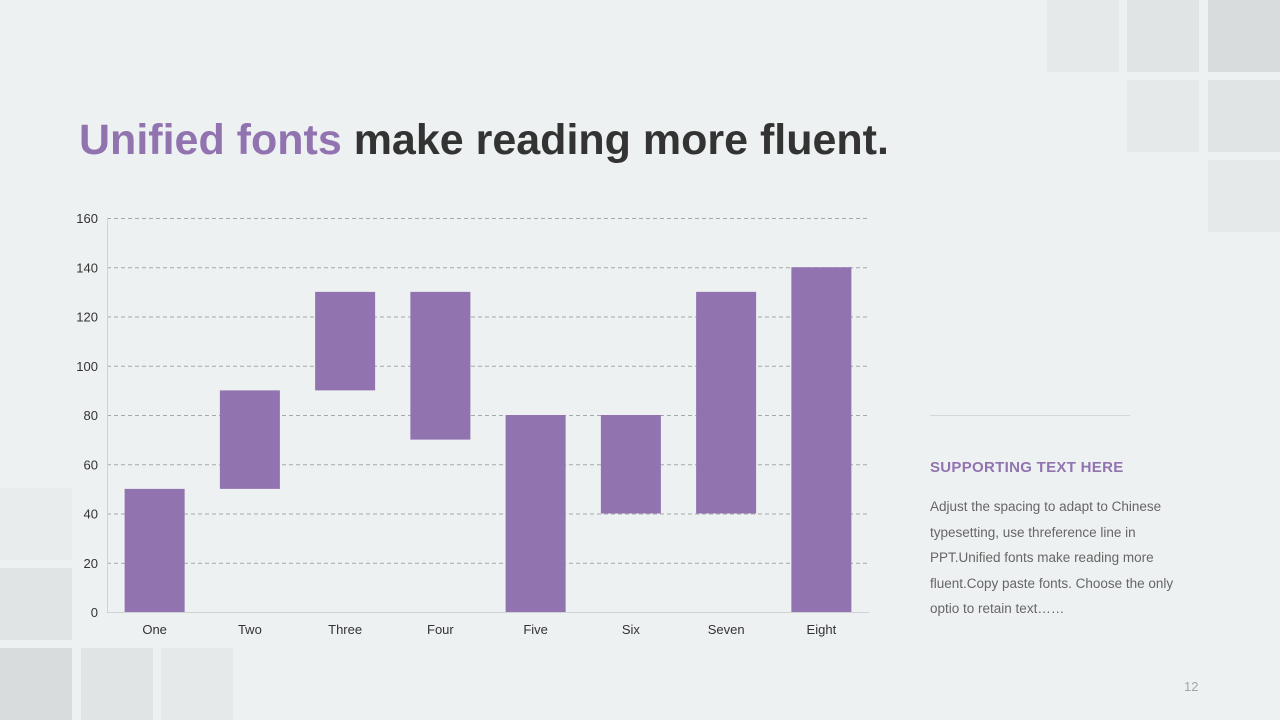  I want to click on y-tick-label: 60, so click(91, 464).